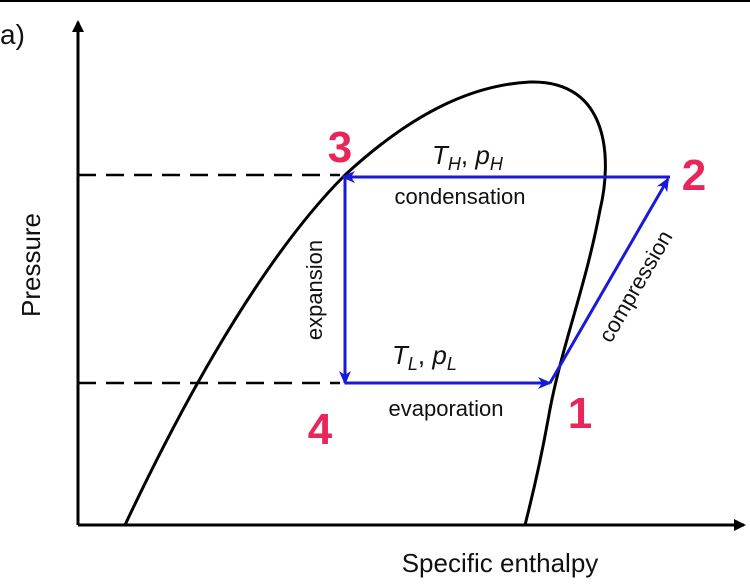  What do you see at coordinates (500, 563) in the screenshot?
I see `x-axis-label: Specific enthalpy` at bounding box center [500, 563].